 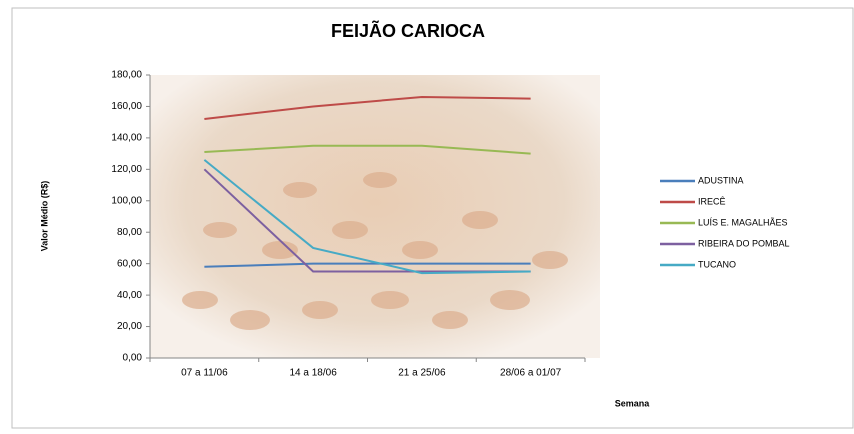 What do you see at coordinates (204, 373) in the screenshot?
I see `x-tick-label: 07 a 11/06` at bounding box center [204, 373].